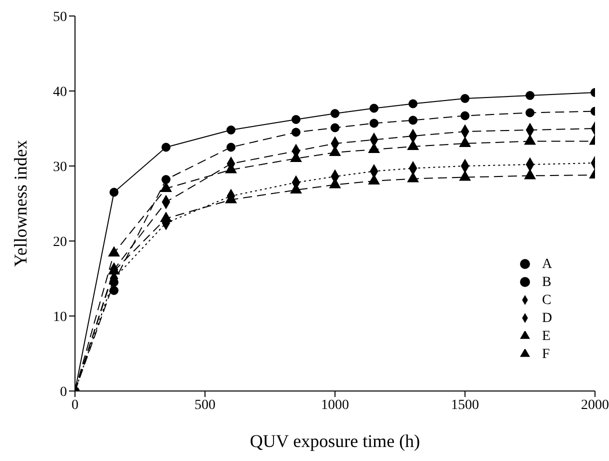 Image resolution: width=609 pixels, height=461 pixels. I want to click on legend-label: B, so click(547, 282).